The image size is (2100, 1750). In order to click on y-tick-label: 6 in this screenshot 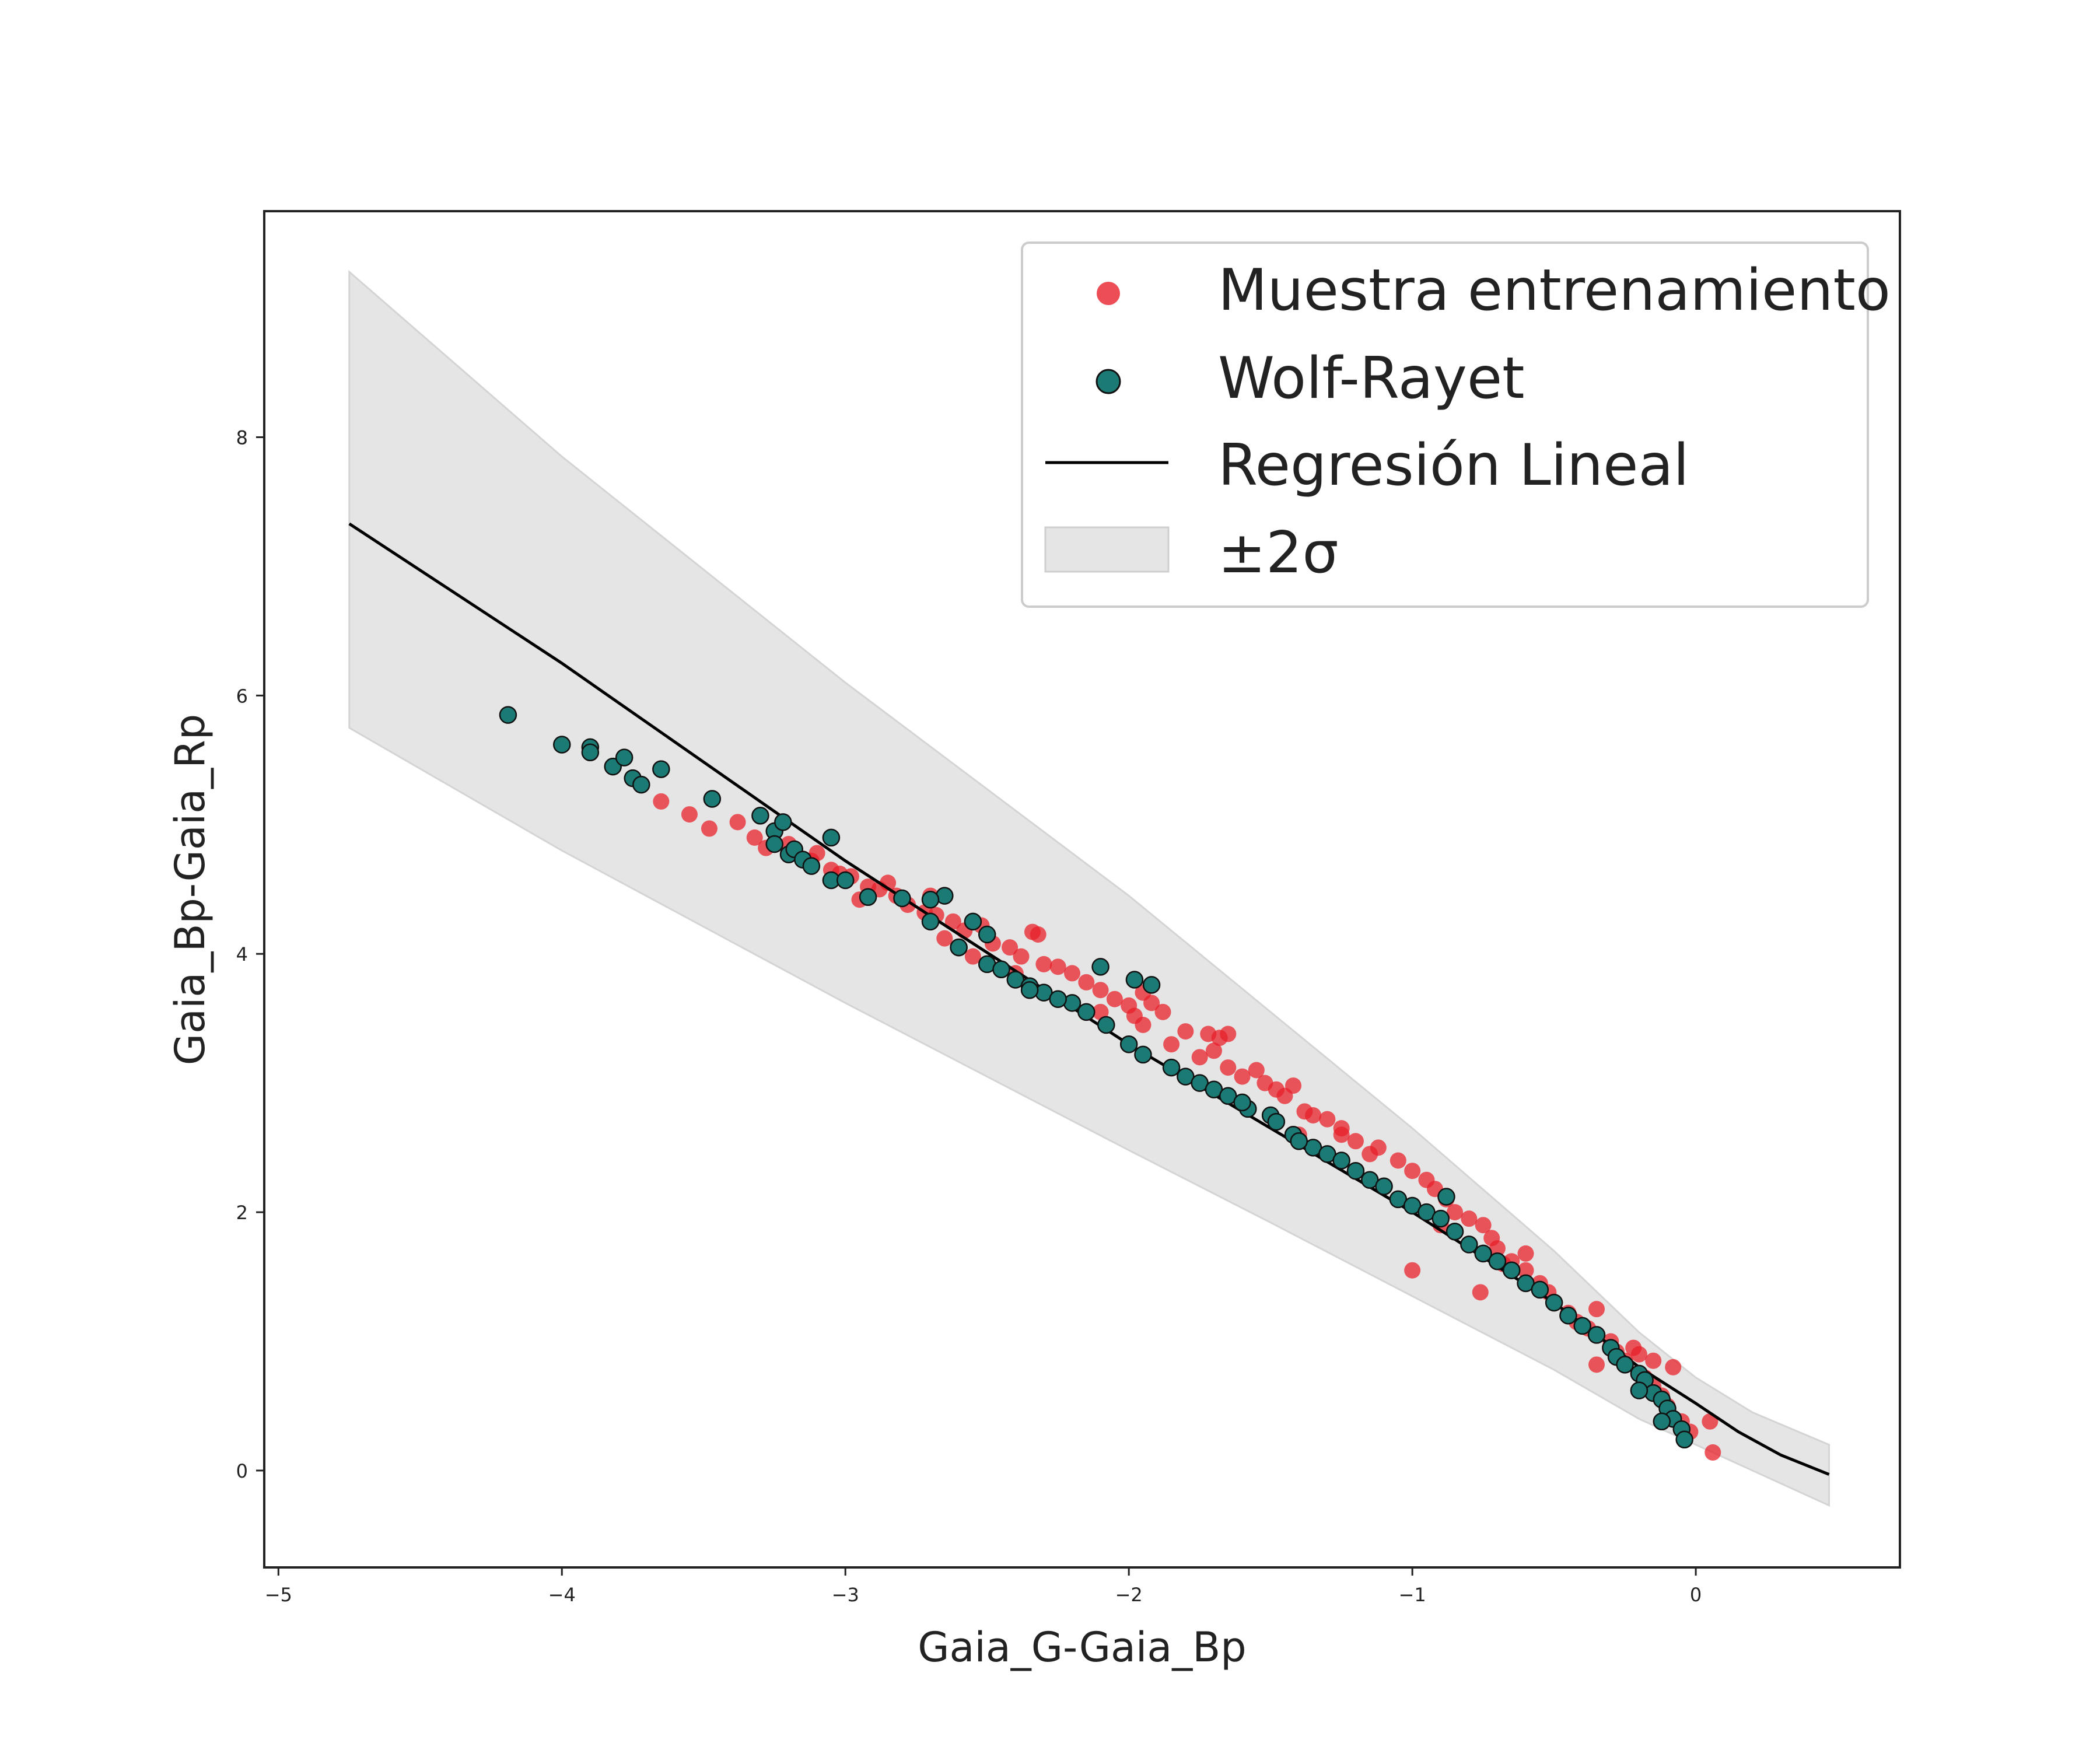, I will do `click(242, 696)`.